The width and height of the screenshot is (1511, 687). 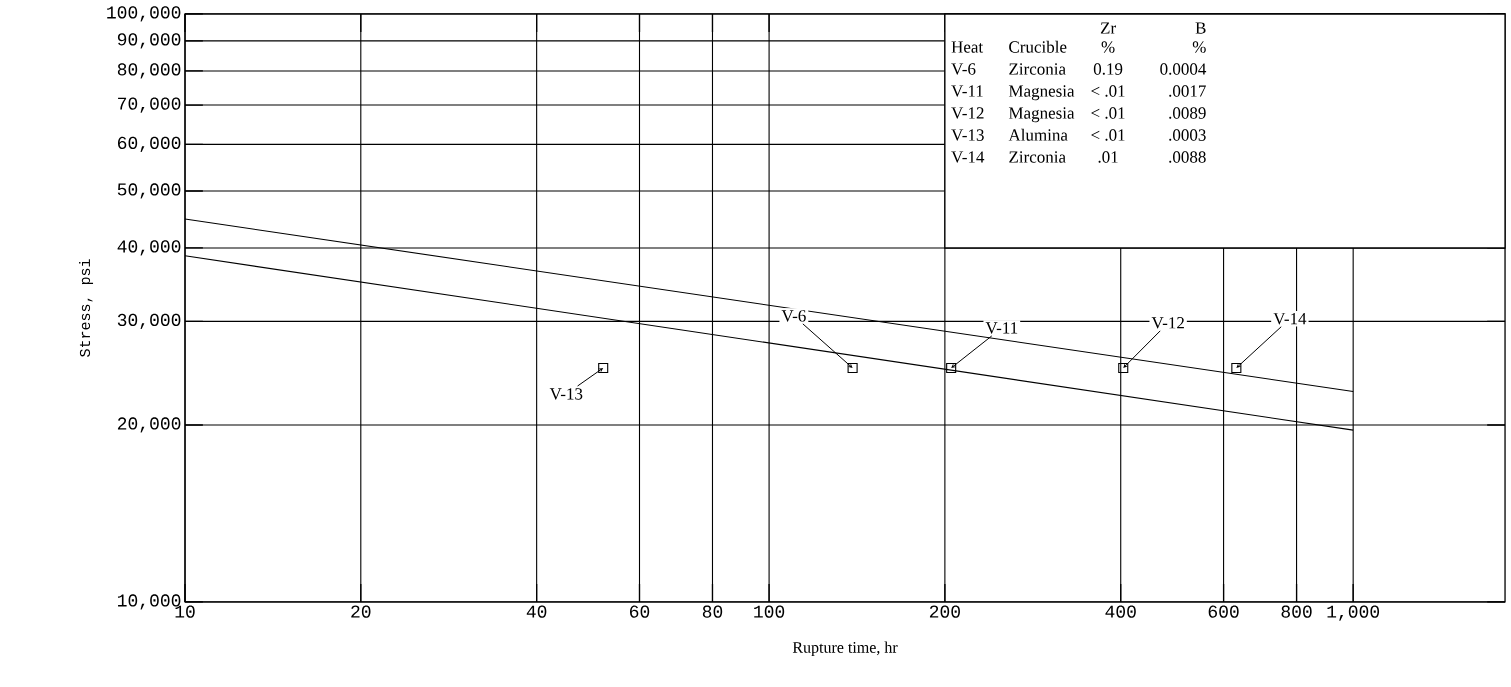 What do you see at coordinates (640, 611) in the screenshot?
I see `x-tick-label: 60` at bounding box center [640, 611].